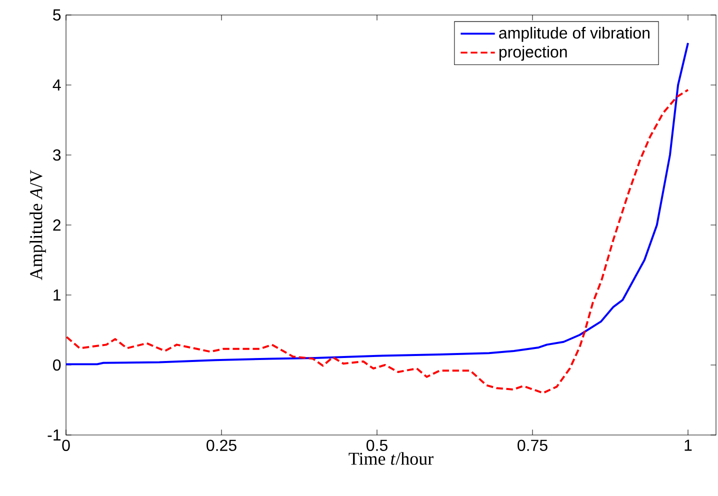  I want to click on legend-label: amplitude of vibration, so click(574, 34).